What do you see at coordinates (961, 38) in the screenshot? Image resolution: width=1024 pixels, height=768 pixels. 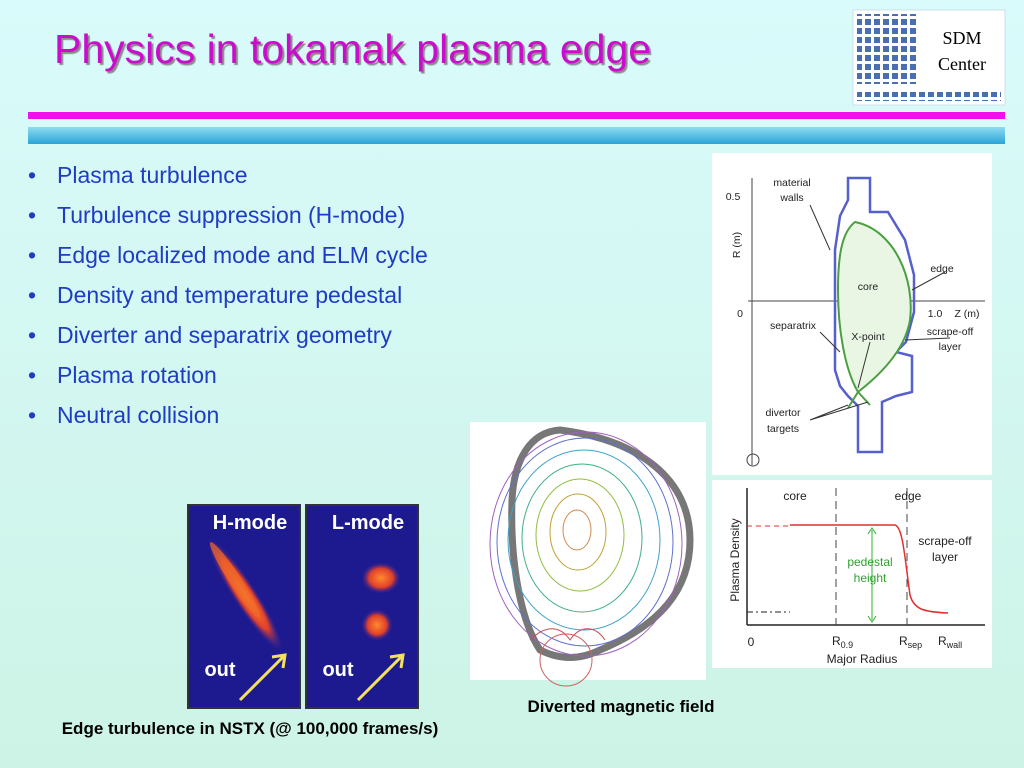 I see `logo-text: SDM` at bounding box center [961, 38].